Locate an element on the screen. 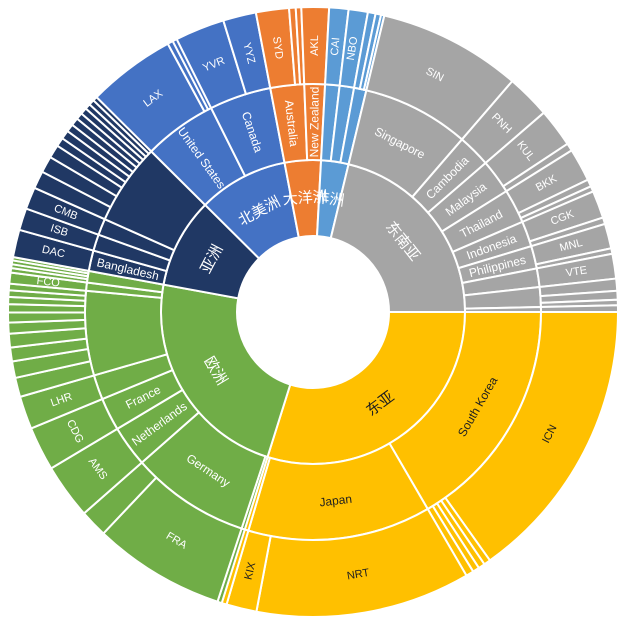 The image size is (622, 620). label-isb: ISB is located at coordinates (59, 230).